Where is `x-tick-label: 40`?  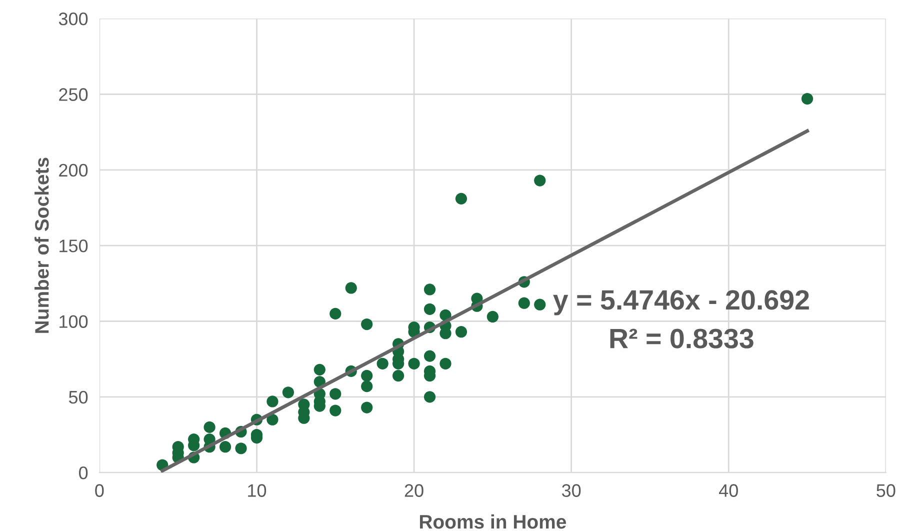 x-tick-label: 40 is located at coordinates (728, 490).